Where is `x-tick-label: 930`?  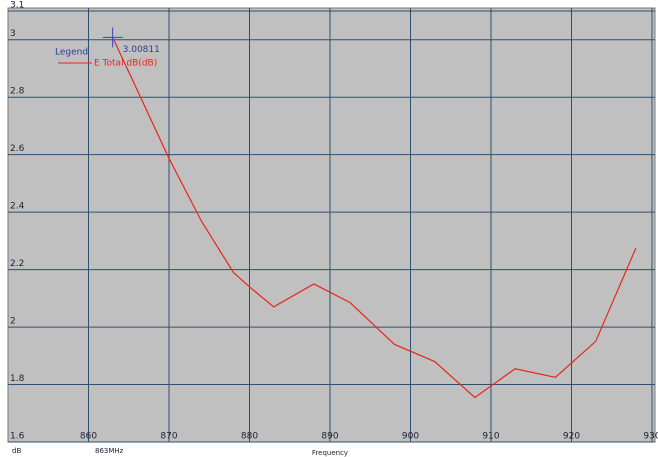
x-tick-label: 930 is located at coordinates (650, 437).